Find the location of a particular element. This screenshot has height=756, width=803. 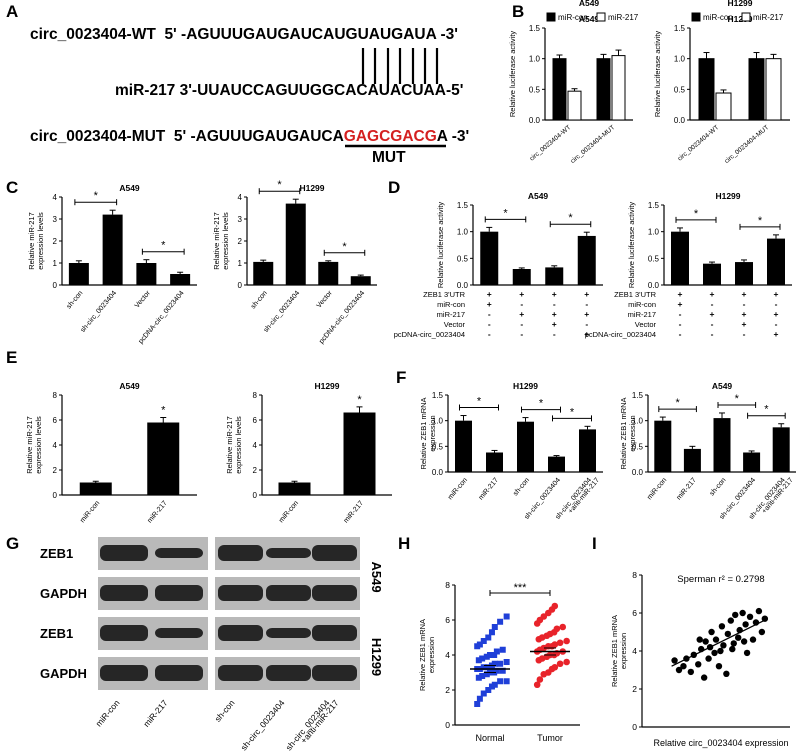

panel-letter-a: A is located at coordinates (12, 11).